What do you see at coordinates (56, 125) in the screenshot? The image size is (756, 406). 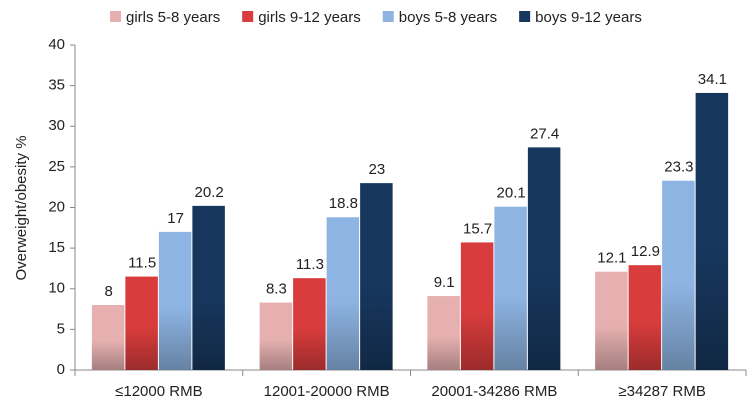 I see `y-tick-label: 30` at bounding box center [56, 125].